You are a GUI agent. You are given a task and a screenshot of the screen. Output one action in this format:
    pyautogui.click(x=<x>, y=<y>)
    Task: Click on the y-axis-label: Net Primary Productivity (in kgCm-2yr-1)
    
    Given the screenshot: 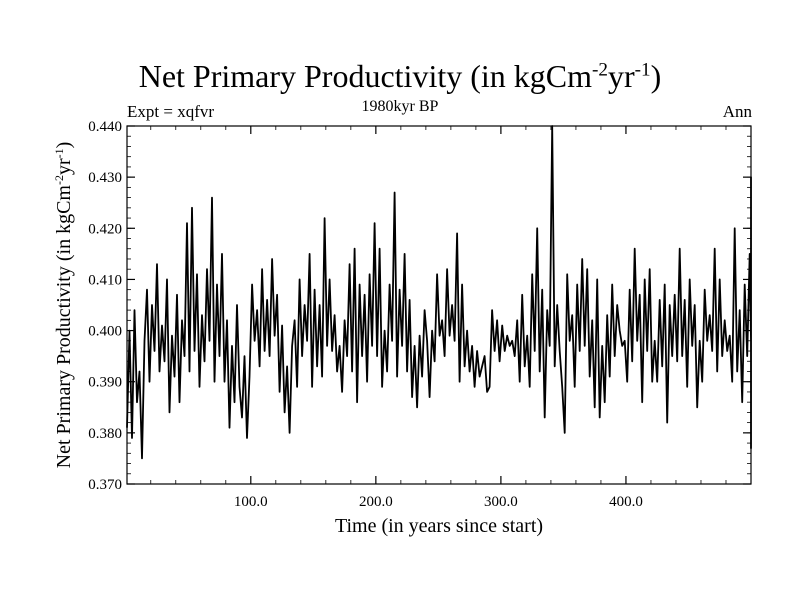 What is the action you would take?
    pyautogui.click(x=63, y=305)
    